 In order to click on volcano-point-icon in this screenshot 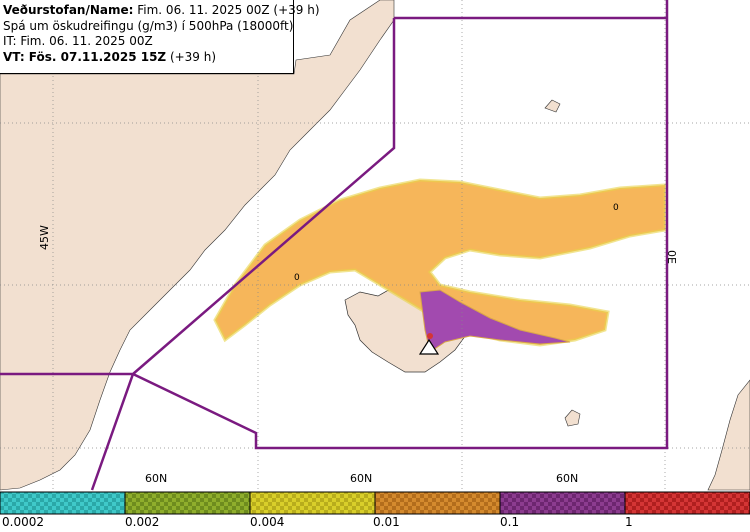, I will do `click(430, 336)`.